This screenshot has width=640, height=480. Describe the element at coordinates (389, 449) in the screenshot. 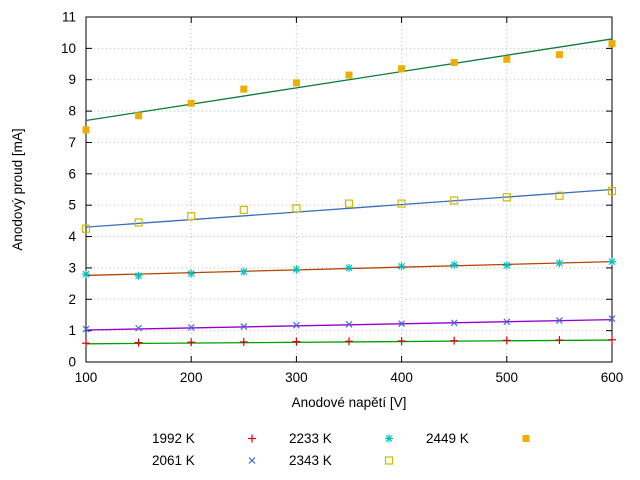

I see `legend` at that location.